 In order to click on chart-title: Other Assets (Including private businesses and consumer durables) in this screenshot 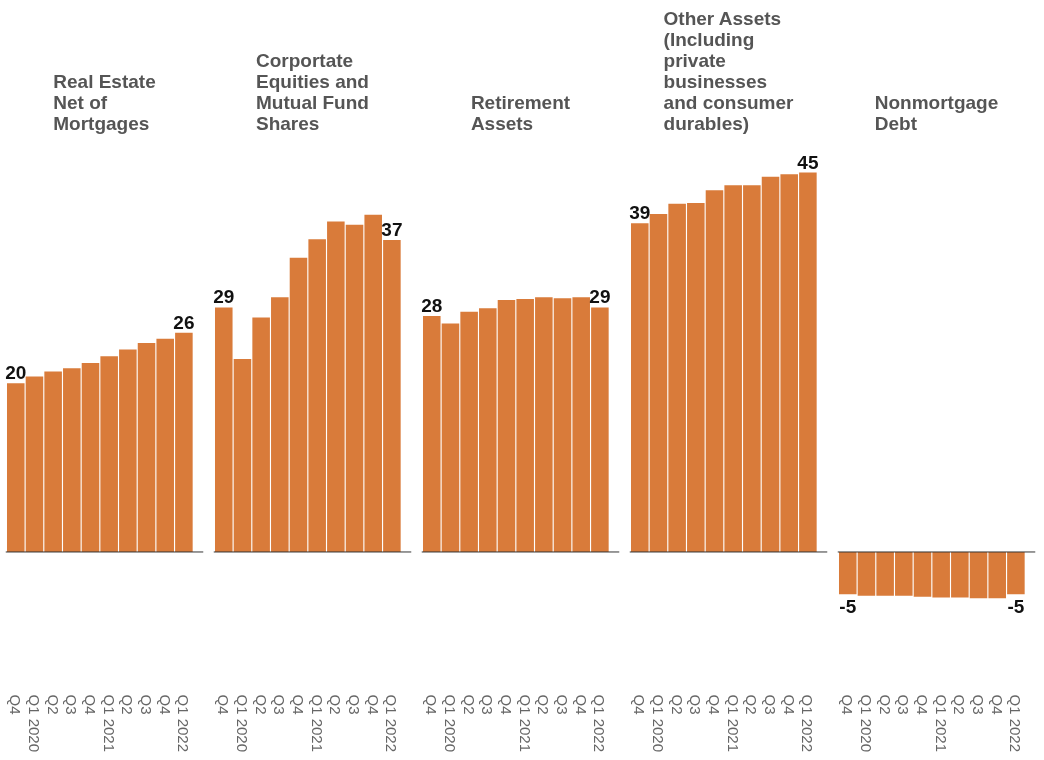, I will do `click(729, 70)`.